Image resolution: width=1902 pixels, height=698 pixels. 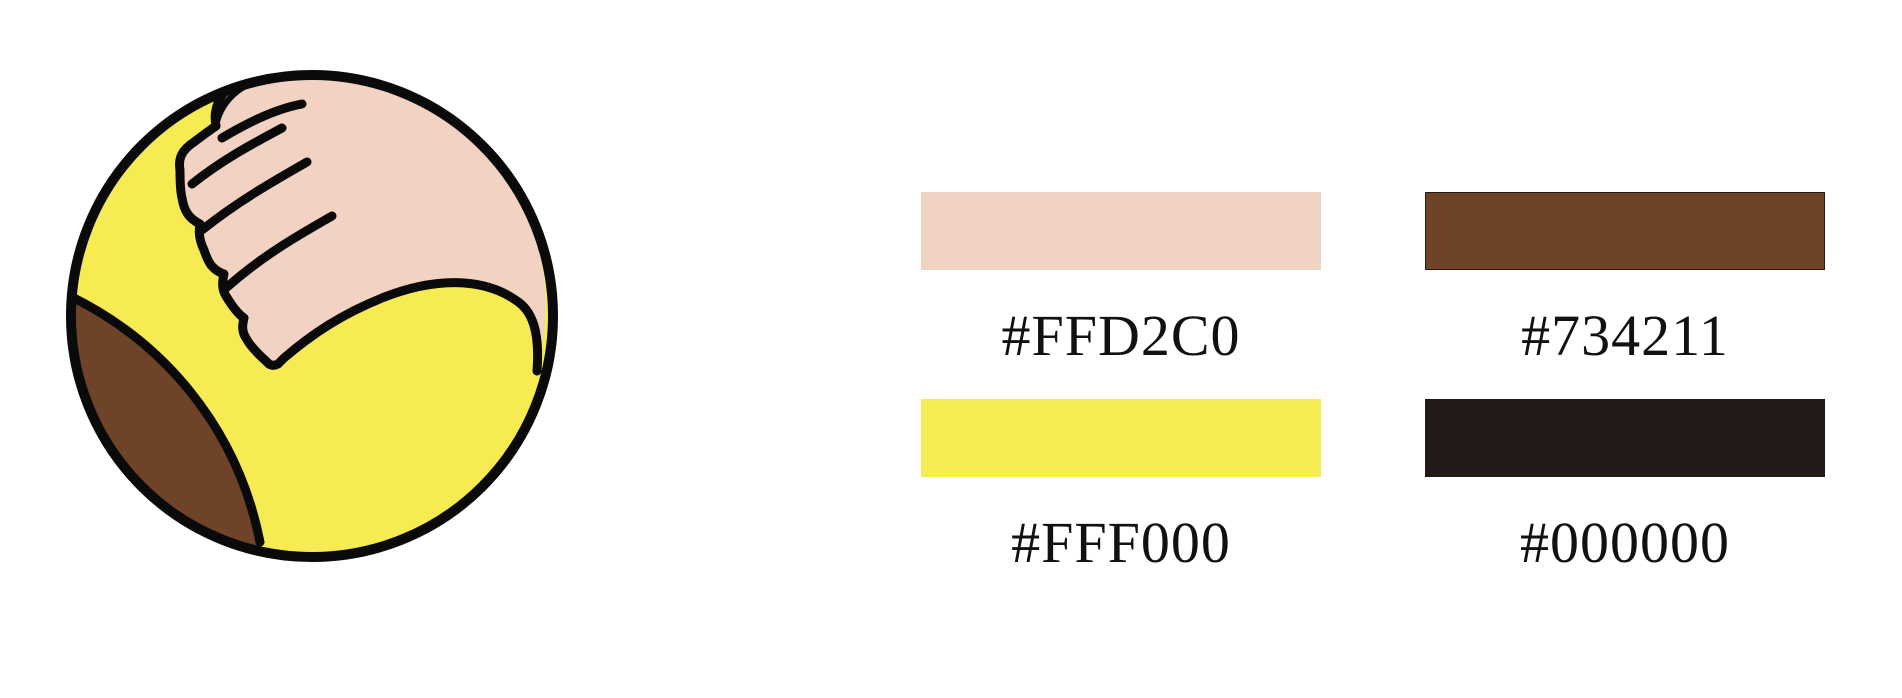 I want to click on color-swatch-label-3: #FFF000, so click(x=1121, y=542).